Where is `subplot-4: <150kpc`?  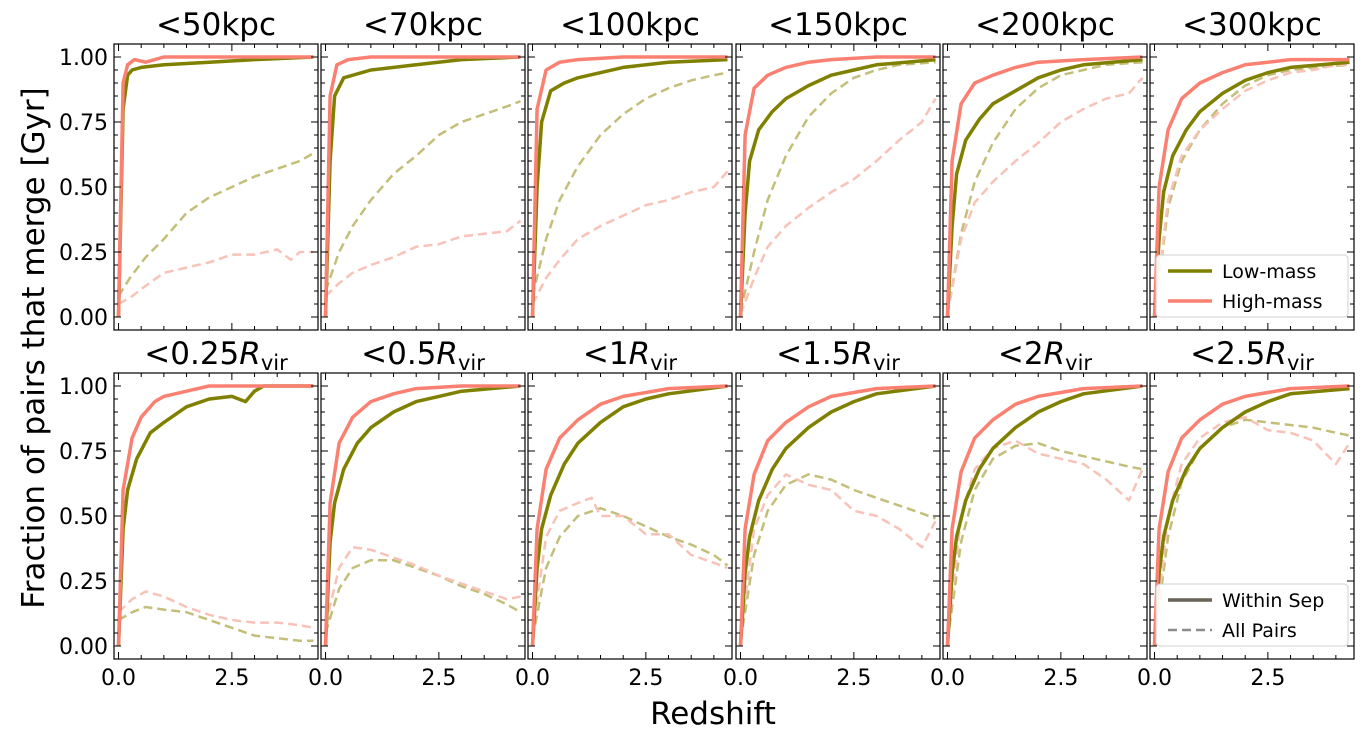
subplot-4: <150kpc is located at coordinates (838, 169).